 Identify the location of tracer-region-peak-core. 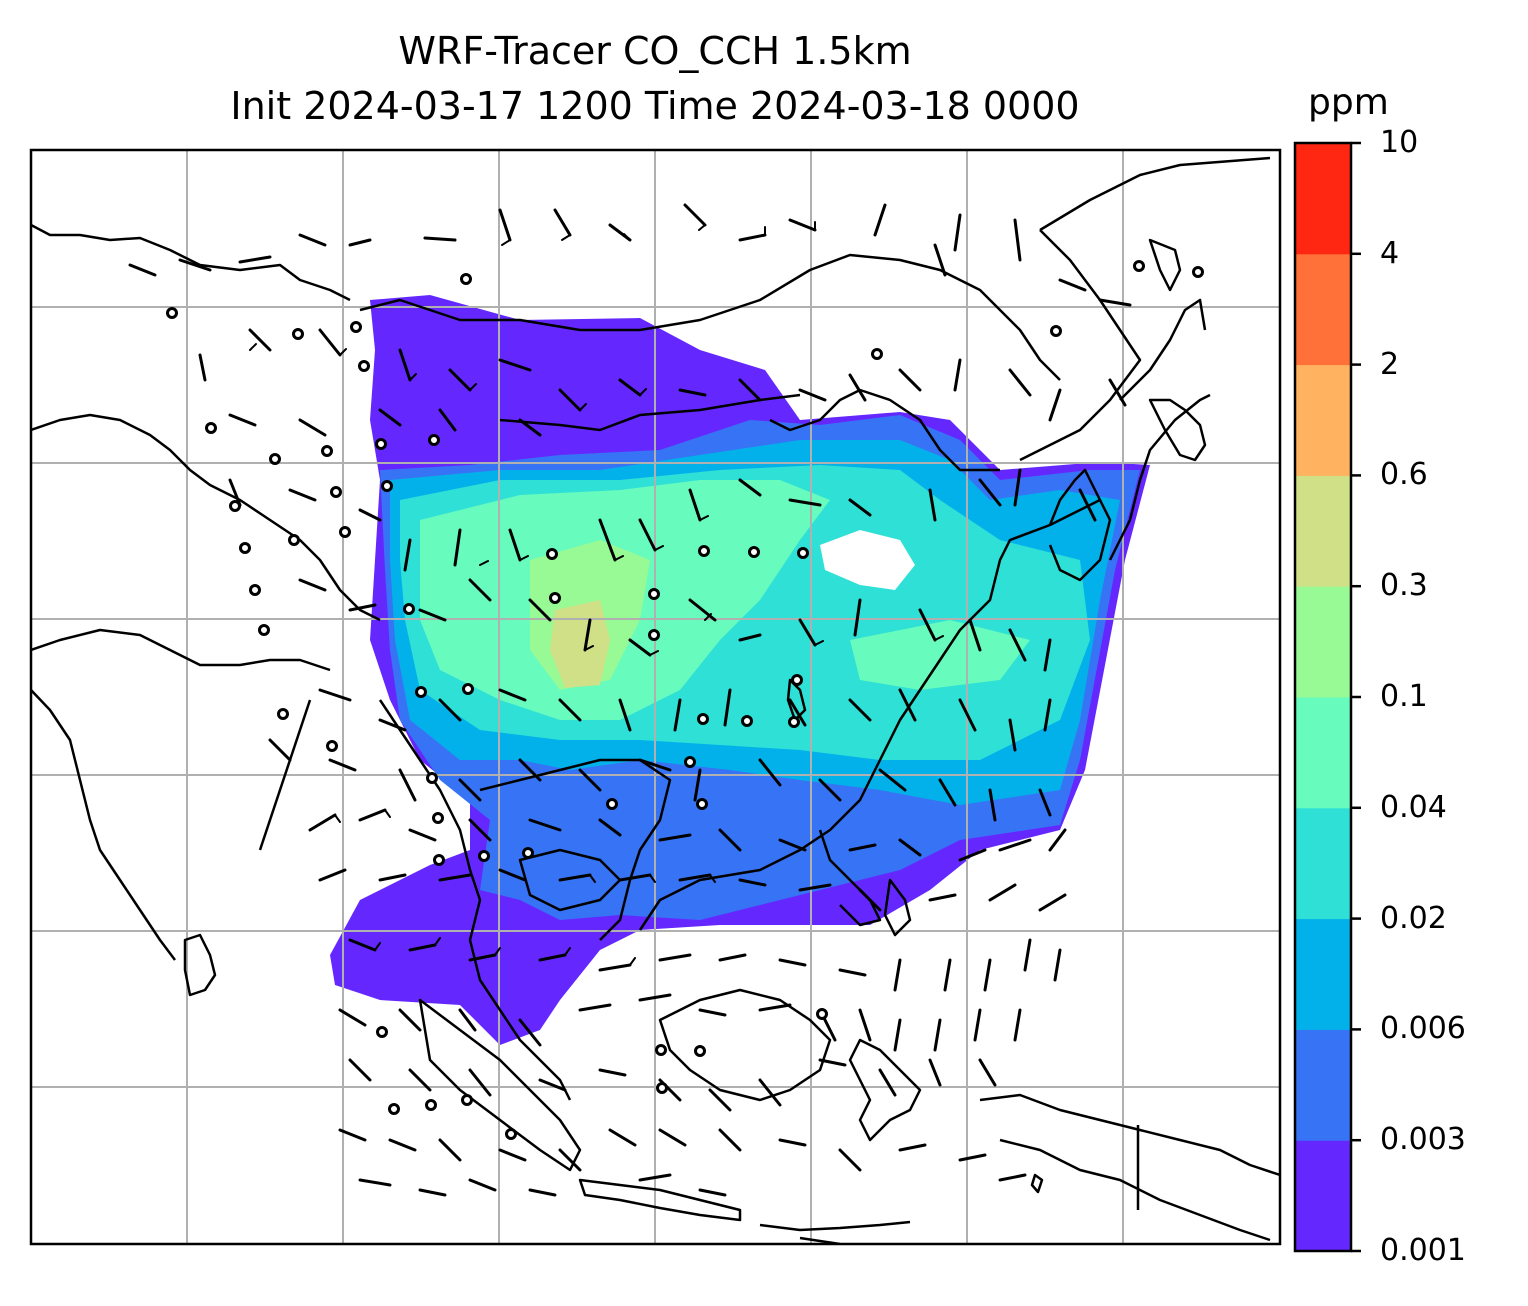
(580, 644).